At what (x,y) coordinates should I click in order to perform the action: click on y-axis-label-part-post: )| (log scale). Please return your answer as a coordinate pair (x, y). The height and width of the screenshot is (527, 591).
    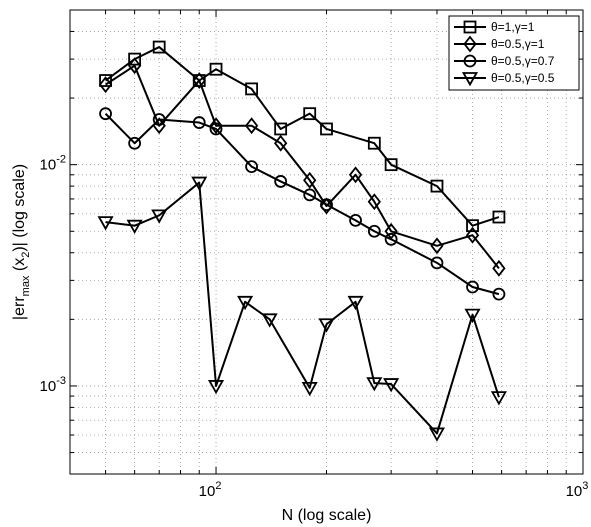
    Looking at the image, I should click on (19, 208).